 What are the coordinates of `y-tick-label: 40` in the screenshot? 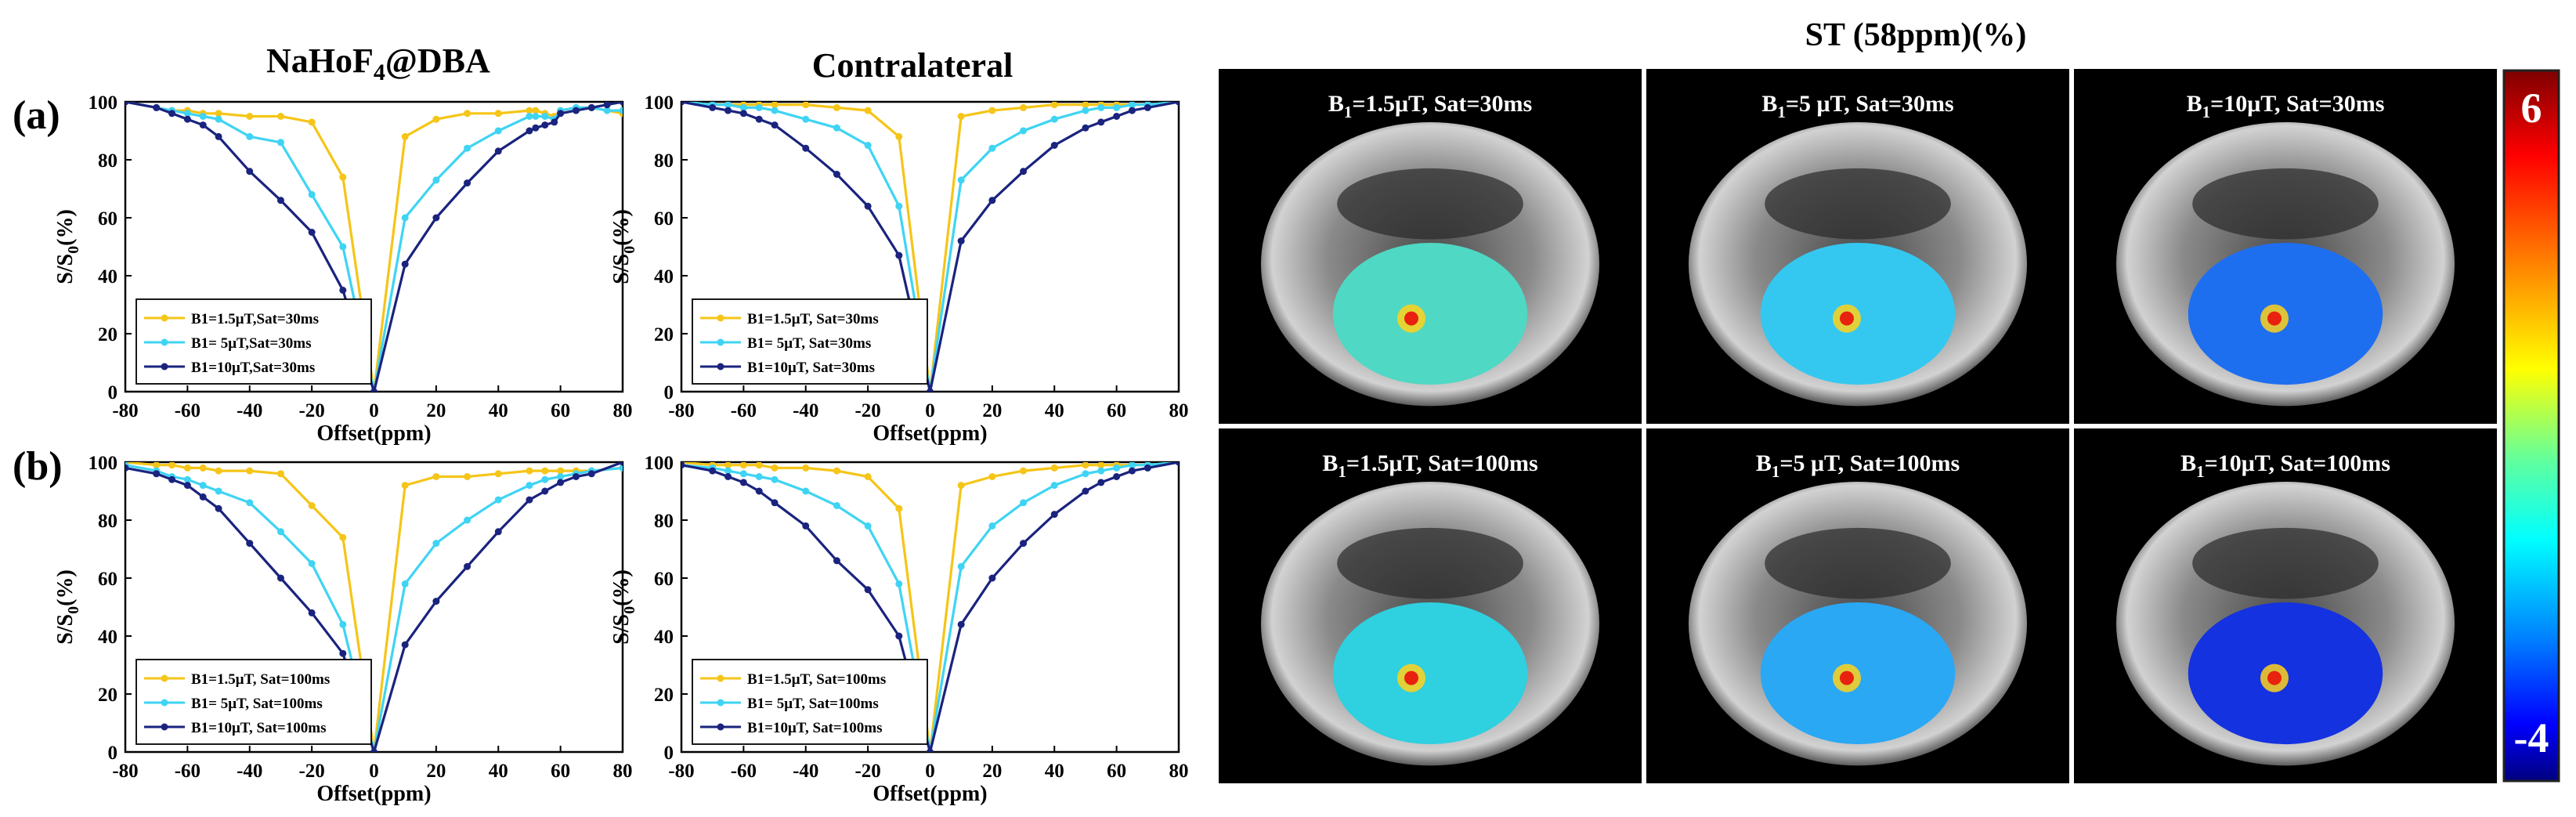 It's located at (107, 276).